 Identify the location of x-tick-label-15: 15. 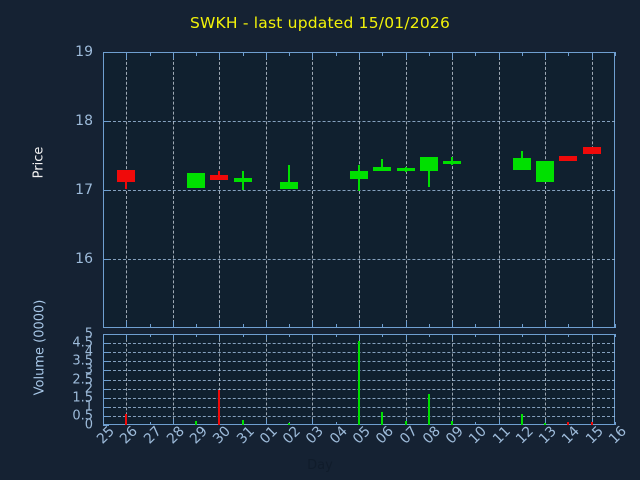
(594, 435).